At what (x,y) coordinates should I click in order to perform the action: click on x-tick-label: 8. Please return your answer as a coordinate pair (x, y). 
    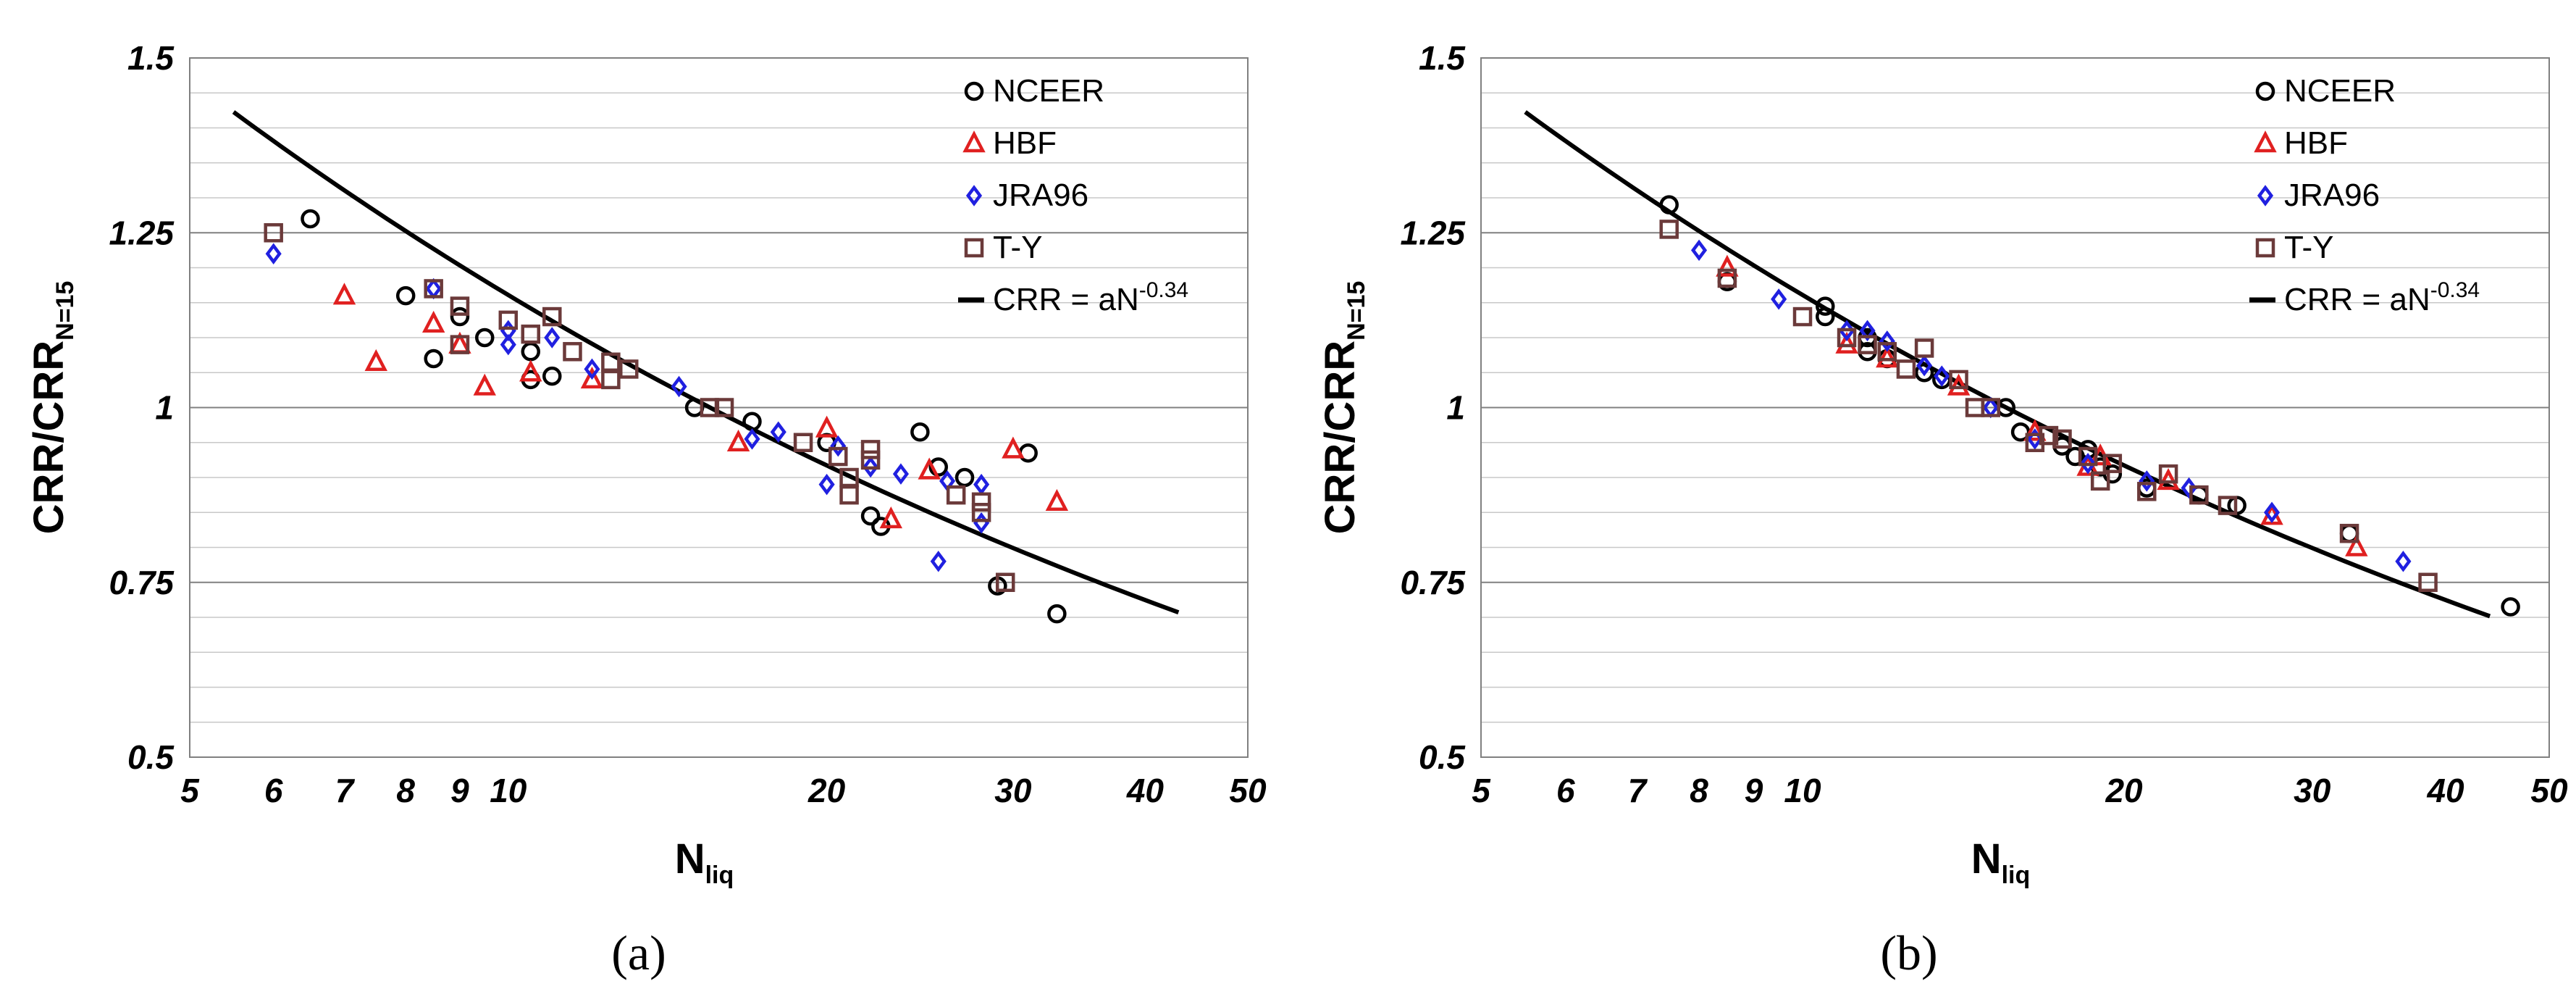
    Looking at the image, I should click on (405, 790).